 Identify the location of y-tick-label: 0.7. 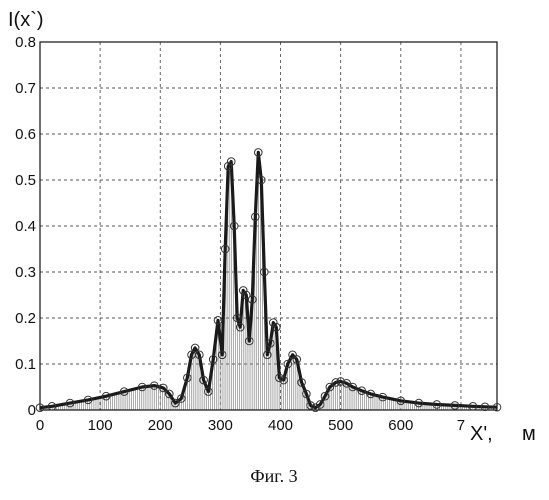
(25, 88).